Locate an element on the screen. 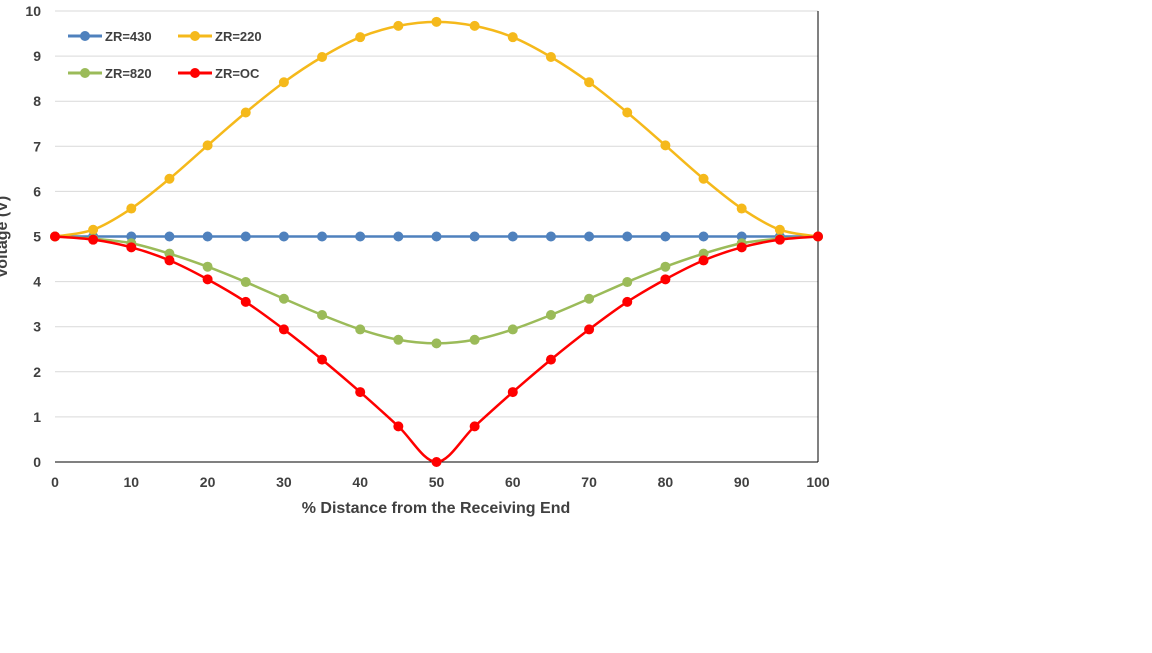  x-axis-title: % Distance from the Receiving End is located at coordinates (436, 508).